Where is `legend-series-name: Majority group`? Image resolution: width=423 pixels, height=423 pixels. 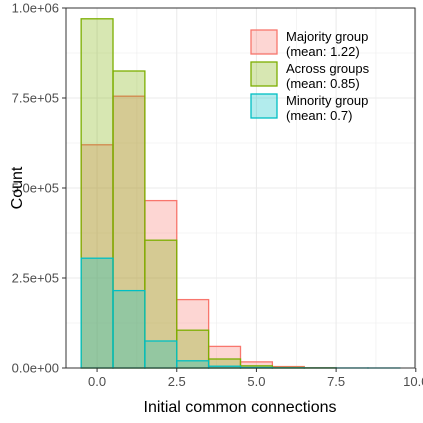 legend-series-name: Majority group is located at coordinates (327, 36).